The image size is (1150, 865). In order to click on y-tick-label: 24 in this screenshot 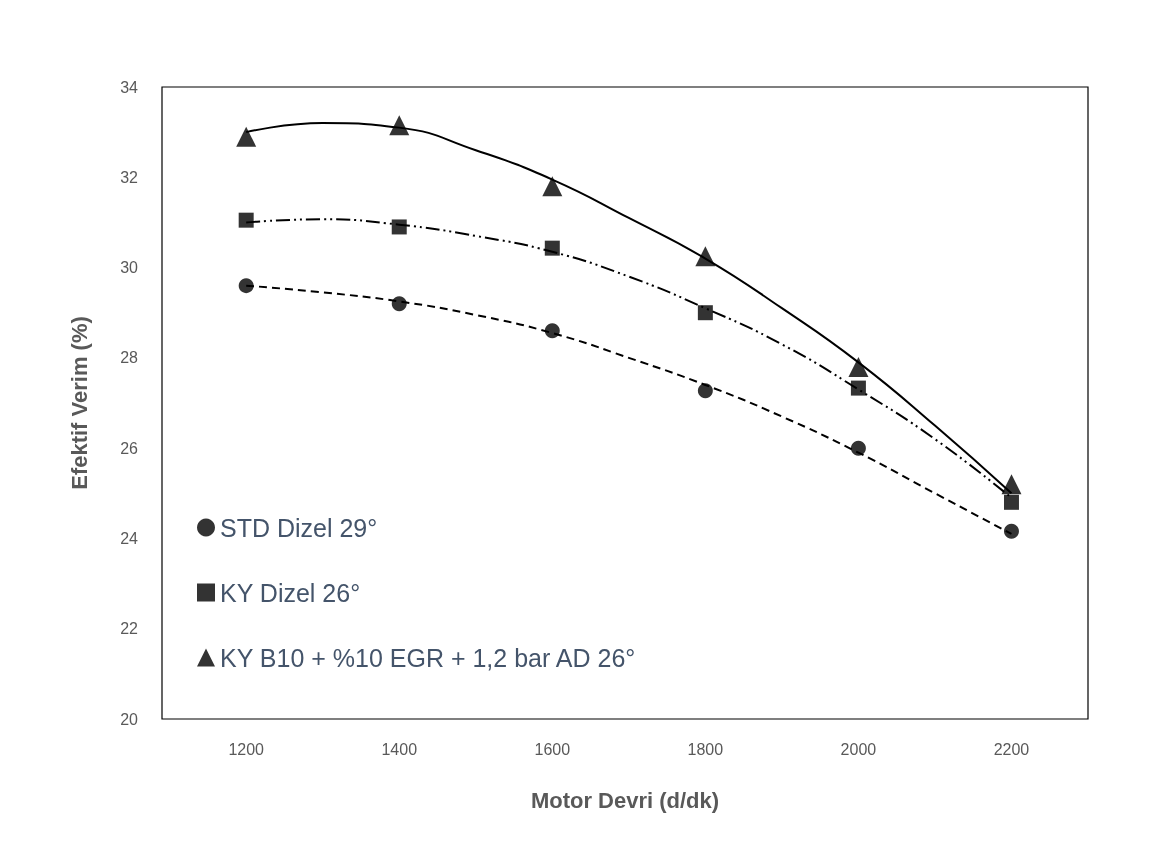, I will do `click(129, 538)`.